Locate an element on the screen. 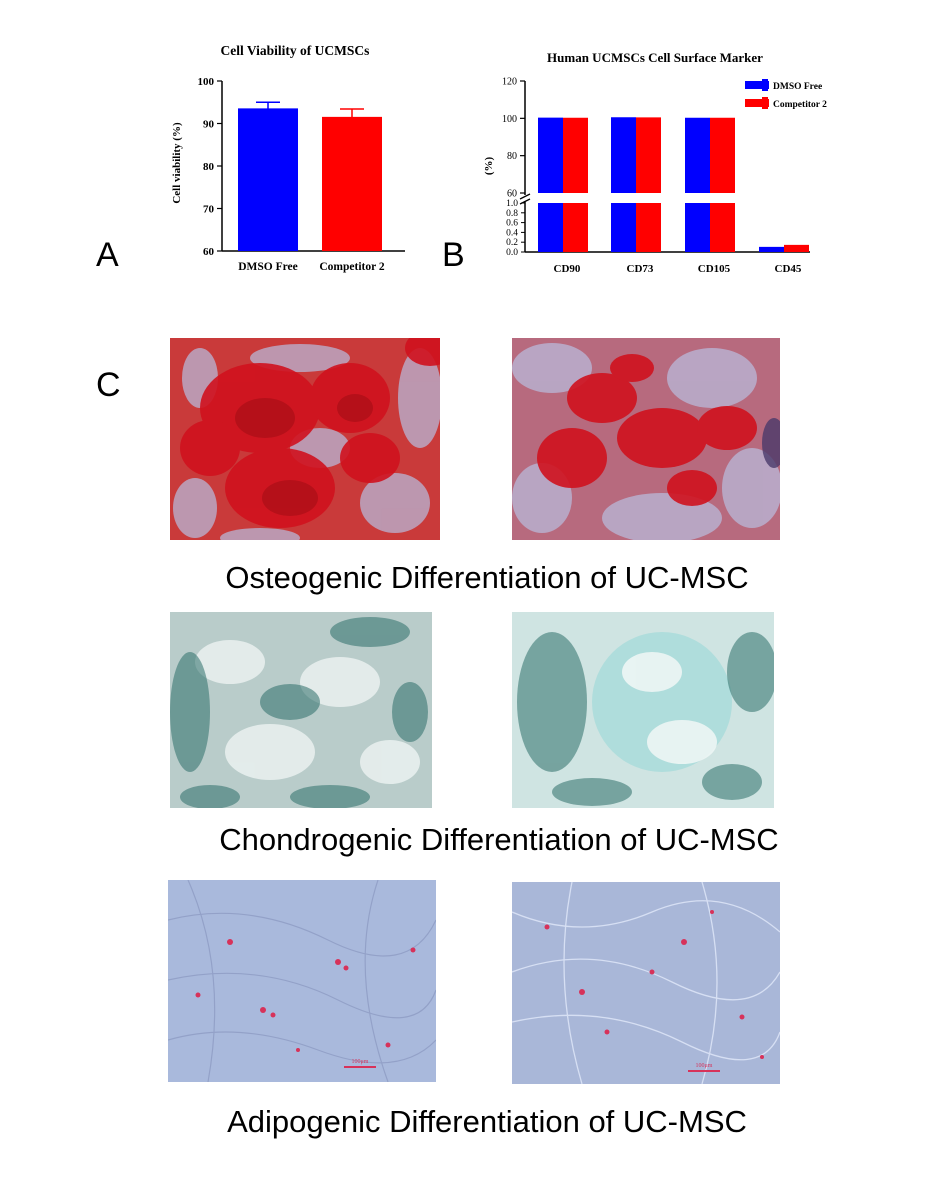  y-tick-label: 0.6 is located at coordinates (512, 224).